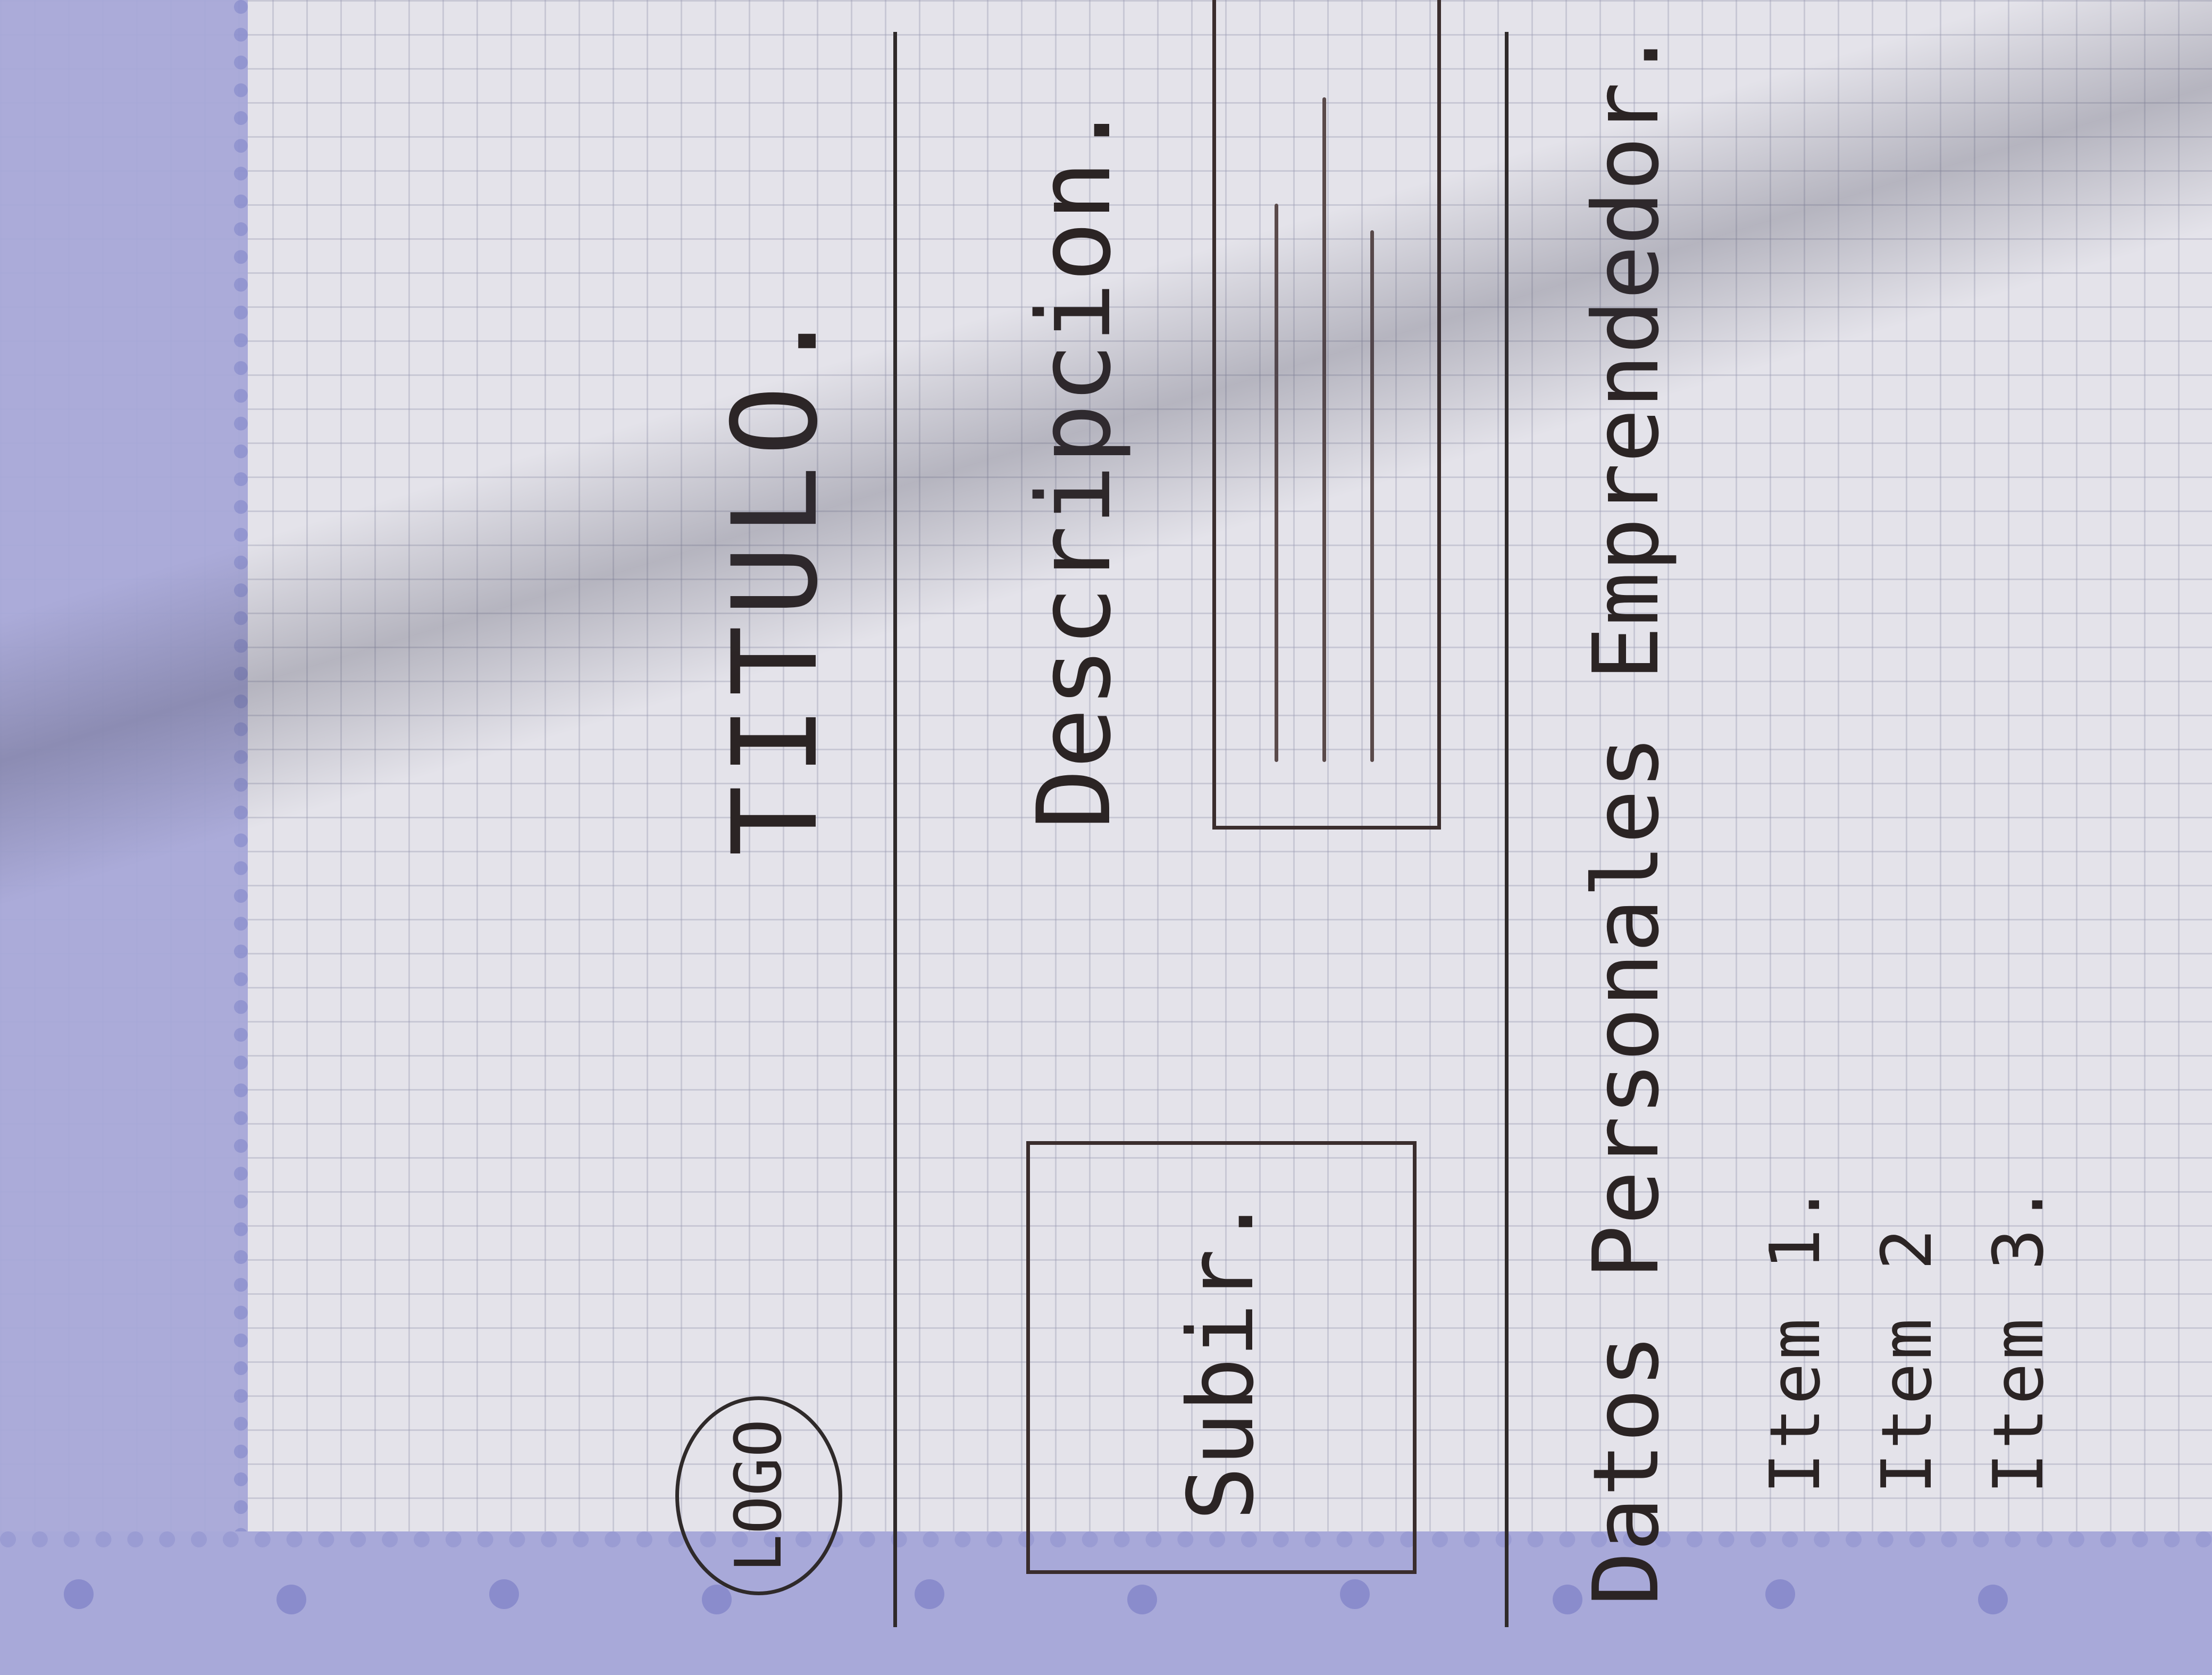 The width and height of the screenshot is (2212, 1675). Describe the element at coordinates (1906, 1359) in the screenshot. I see `list-item: Item 2` at that location.